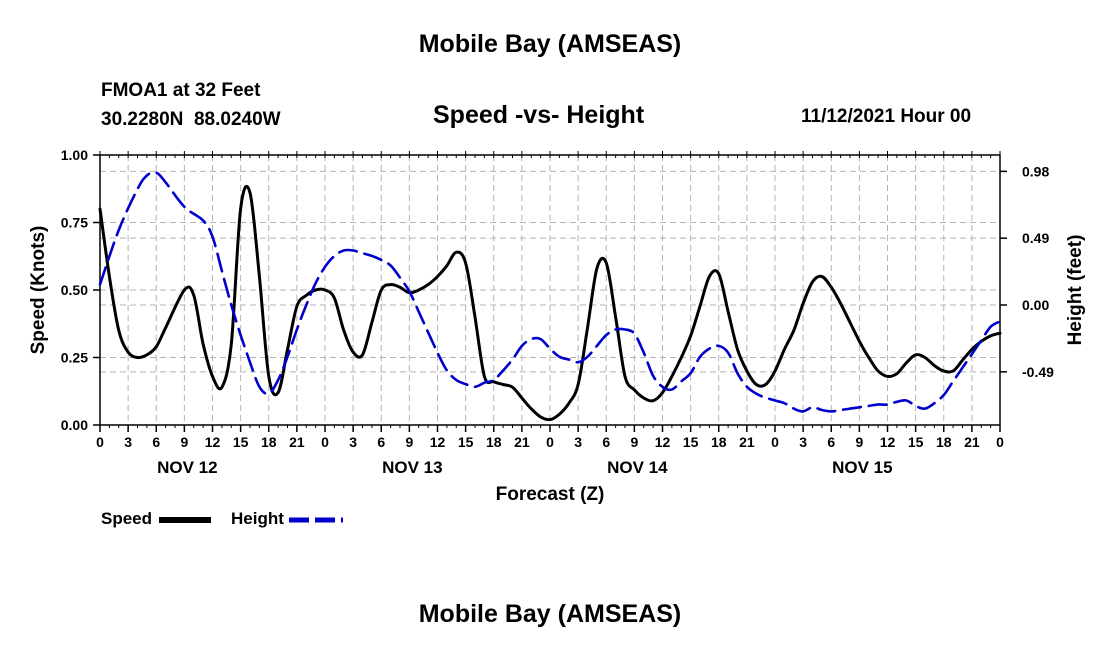  Describe the element at coordinates (181, 90) in the screenshot. I see `station-name: FMOA1 at 32 Feet` at that location.